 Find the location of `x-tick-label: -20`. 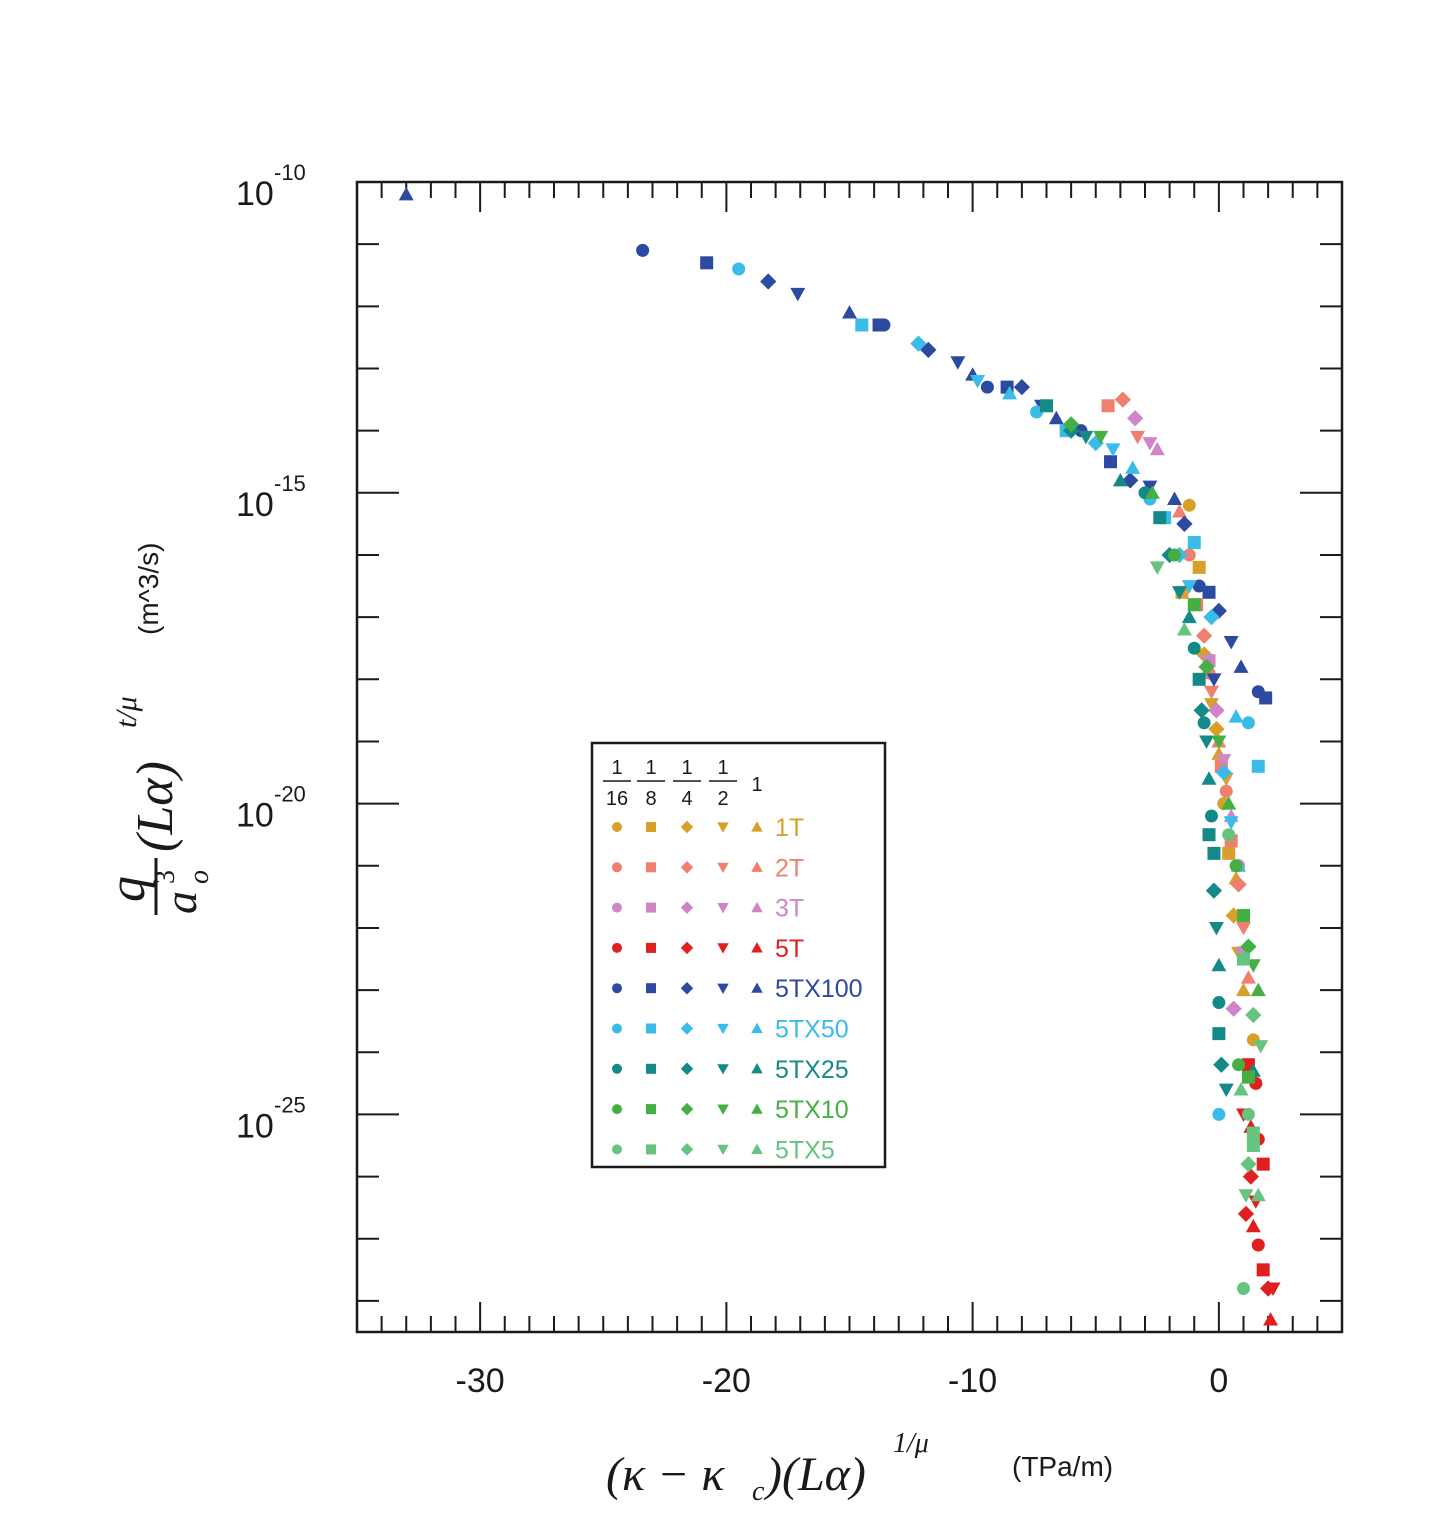

x-tick-label: -20 is located at coordinates (726, 1381).